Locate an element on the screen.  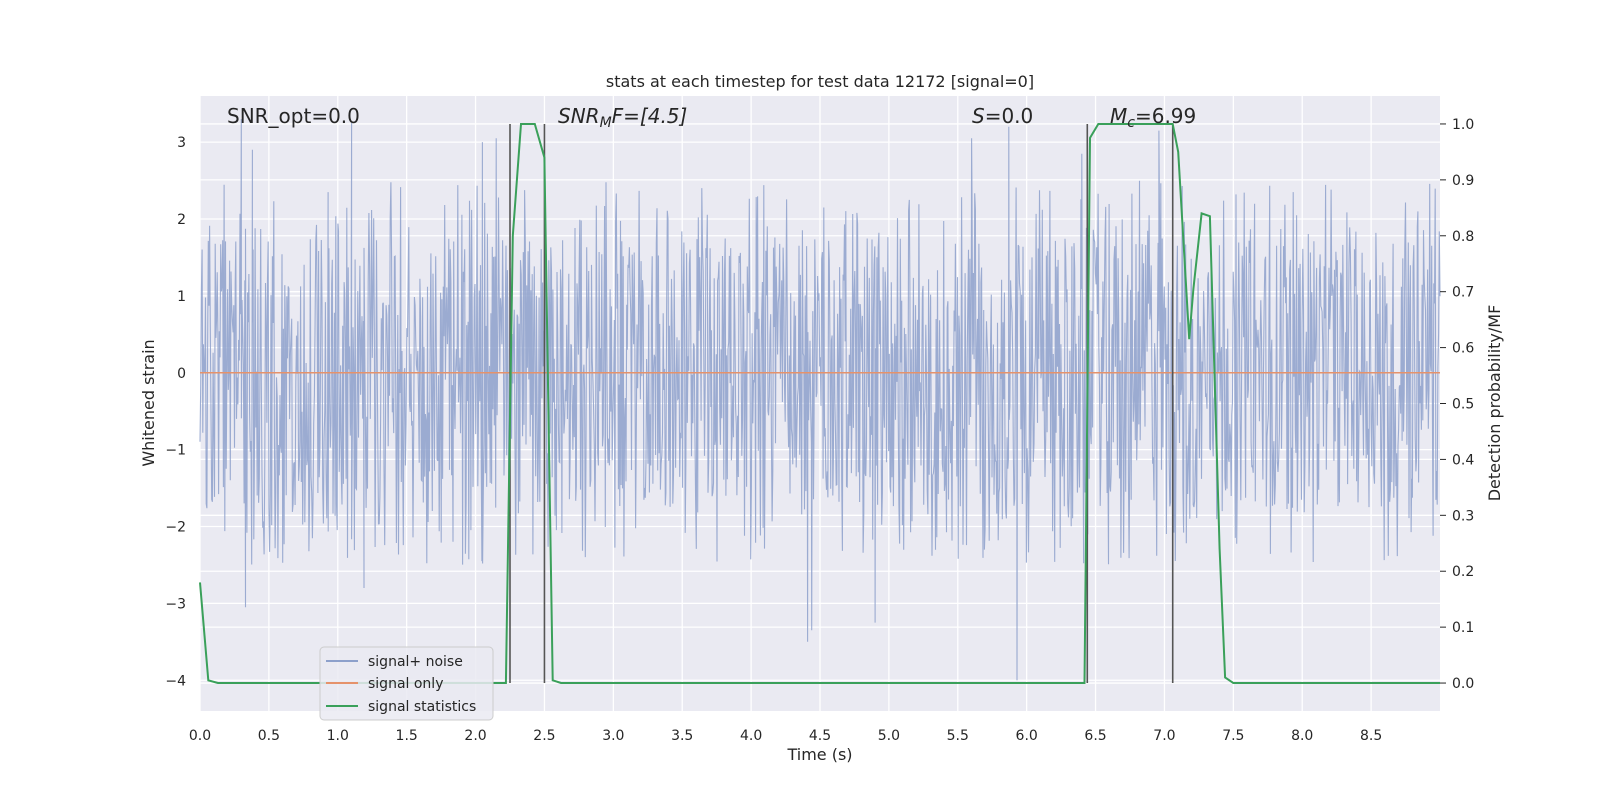
y-ticks: 3 2 1 0 −1 −2 −3 −4 is located at coordinates (175, 412).